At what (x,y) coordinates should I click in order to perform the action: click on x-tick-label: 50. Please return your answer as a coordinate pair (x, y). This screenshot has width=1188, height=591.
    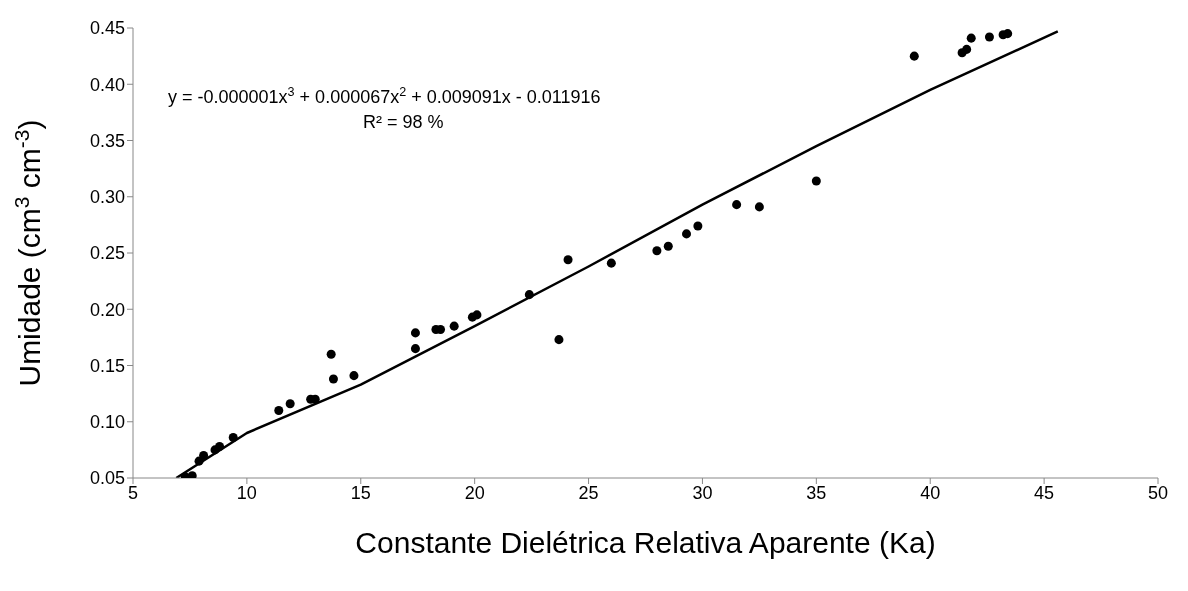
    Looking at the image, I should click on (1158, 492).